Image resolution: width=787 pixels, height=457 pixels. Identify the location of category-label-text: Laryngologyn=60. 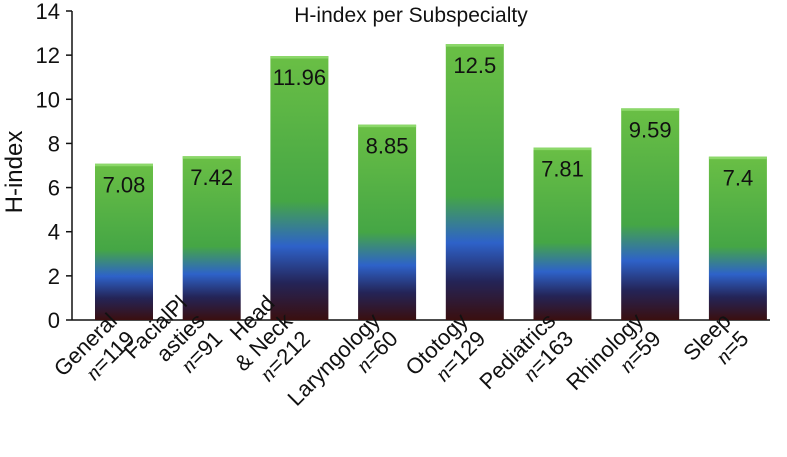
(343, 368).